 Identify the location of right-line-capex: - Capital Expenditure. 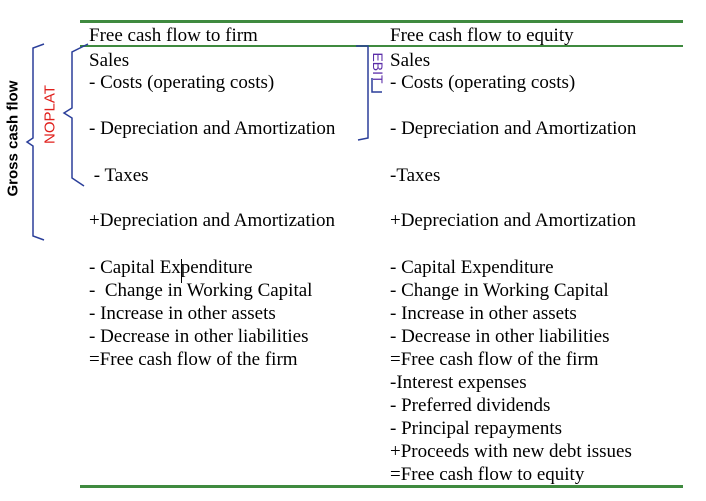
(472, 267).